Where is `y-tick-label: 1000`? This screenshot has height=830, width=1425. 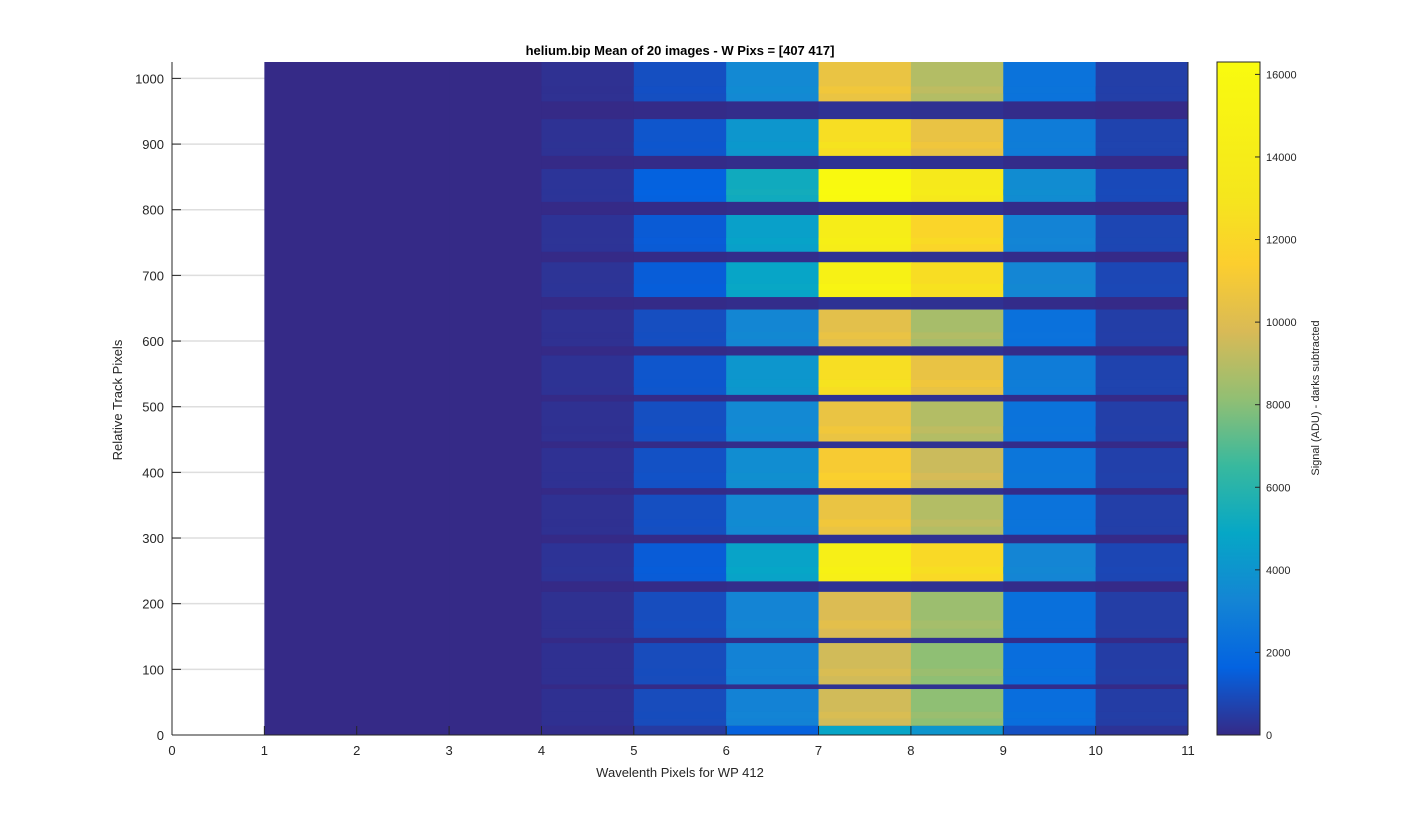 y-tick-label: 1000 is located at coordinates (149, 78).